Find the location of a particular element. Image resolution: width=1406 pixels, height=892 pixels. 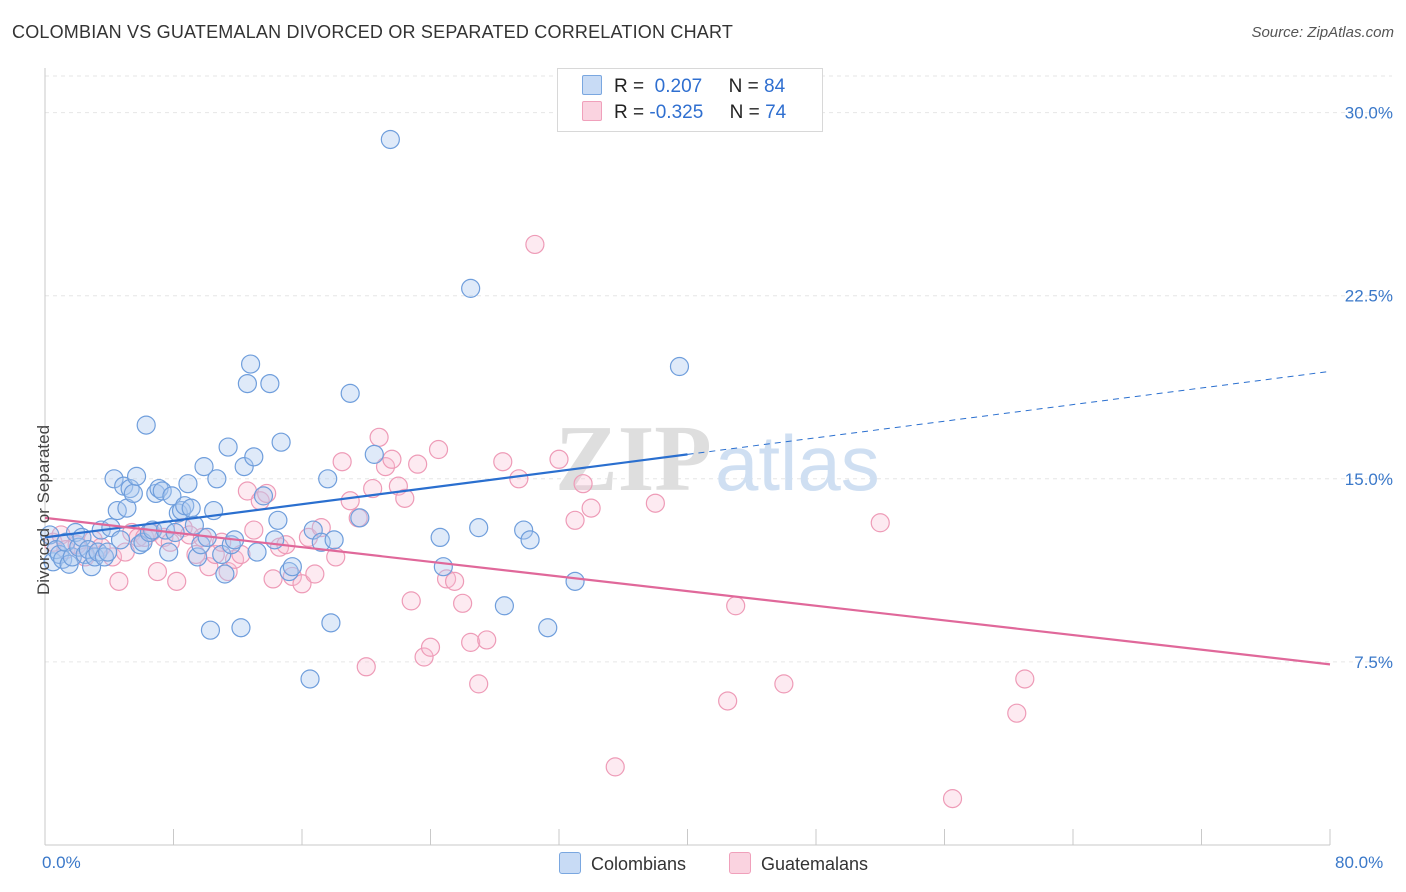

y-axis-label: Divorced or Separated is located at coordinates (43, 510).